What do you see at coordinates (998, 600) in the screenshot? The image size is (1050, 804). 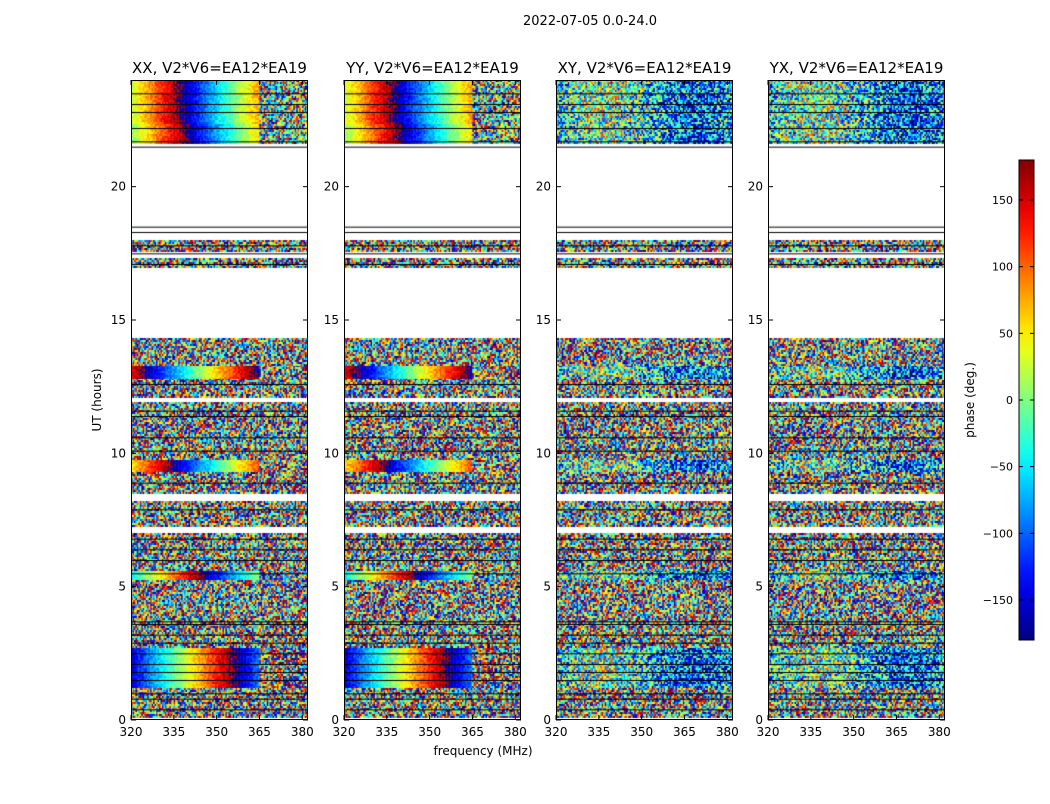 I see `colorbar-tick-label: −150` at bounding box center [998, 600].